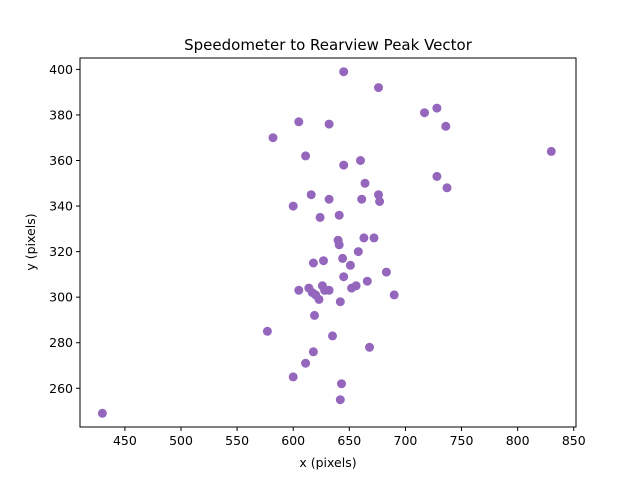 This screenshot has width=640, height=480. What do you see at coordinates (30, 241) in the screenshot?
I see `y-axis-label: y (pixels)` at bounding box center [30, 241].